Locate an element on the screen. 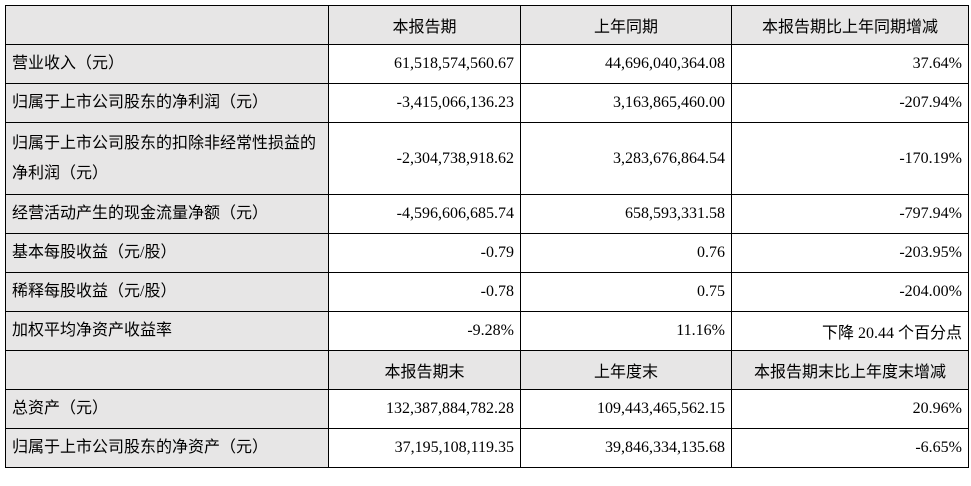 This screenshot has height=486, width=971. table-row: 加权平均净资产收益率 -9.28% 11.16% 下降 20.44 个百分点 is located at coordinates (487, 331).